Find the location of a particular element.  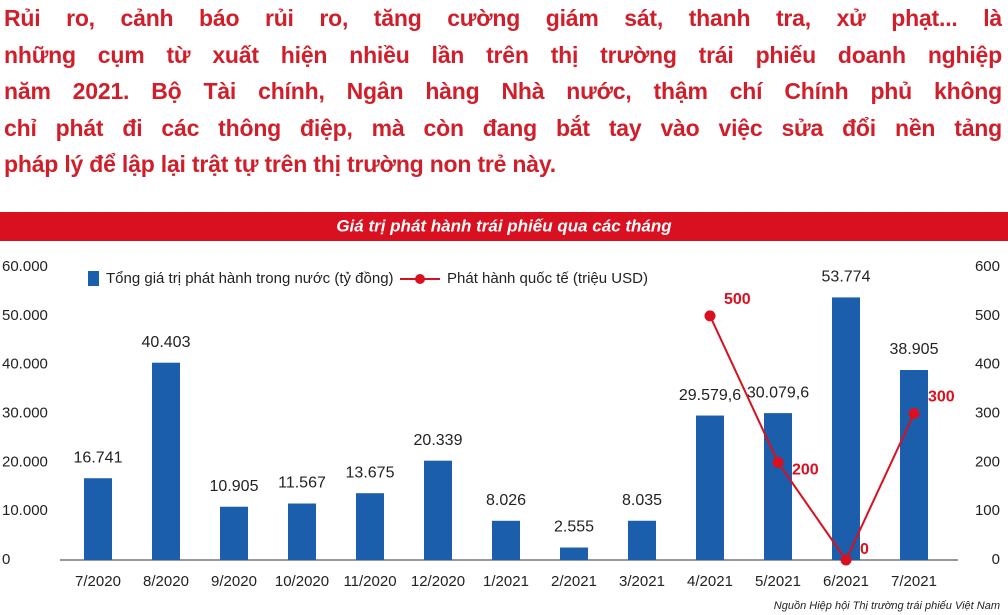

bar-label: 8.026 is located at coordinates (506, 500).